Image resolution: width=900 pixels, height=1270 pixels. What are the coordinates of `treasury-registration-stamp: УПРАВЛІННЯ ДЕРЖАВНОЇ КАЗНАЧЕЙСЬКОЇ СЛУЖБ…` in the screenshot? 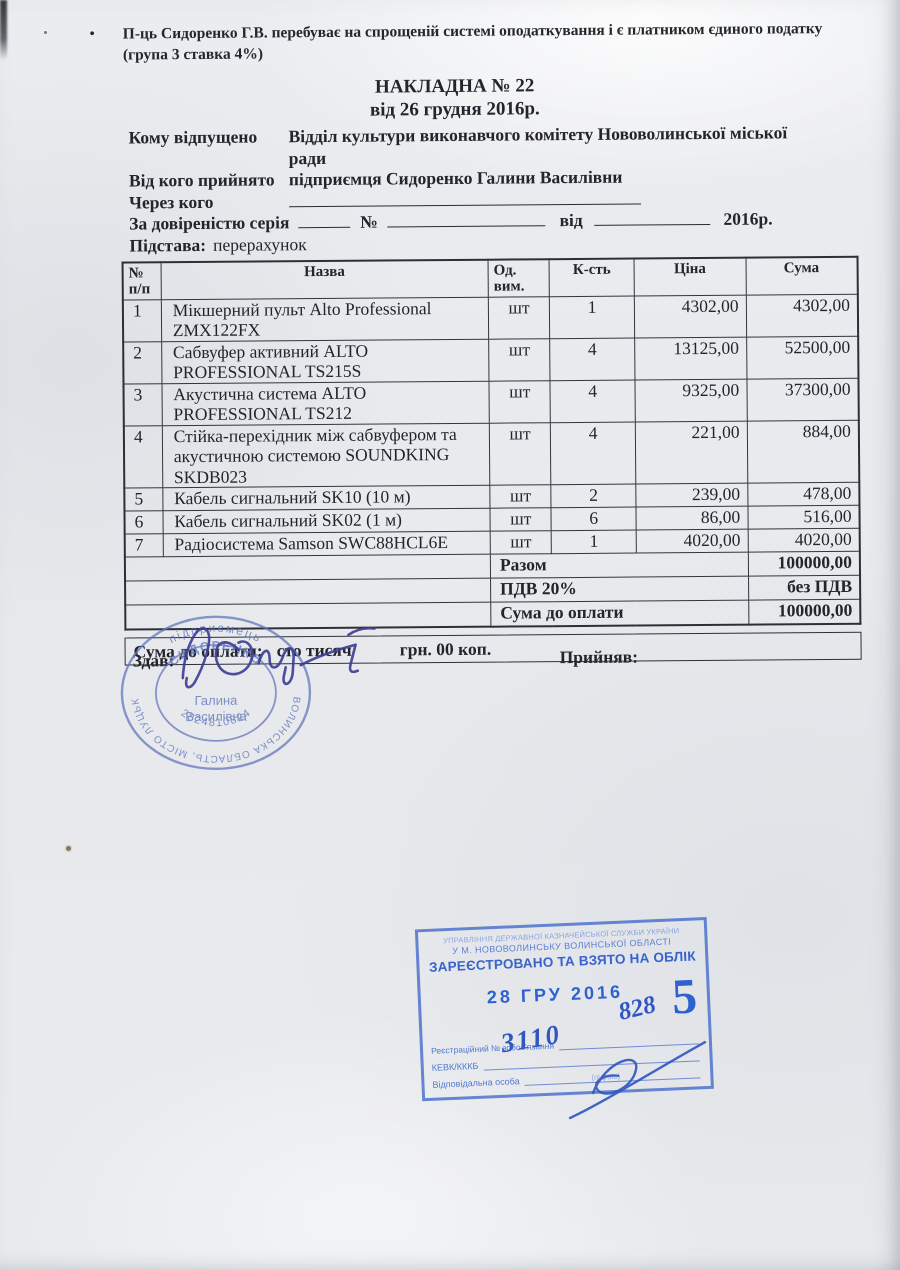 It's located at (564, 1018).